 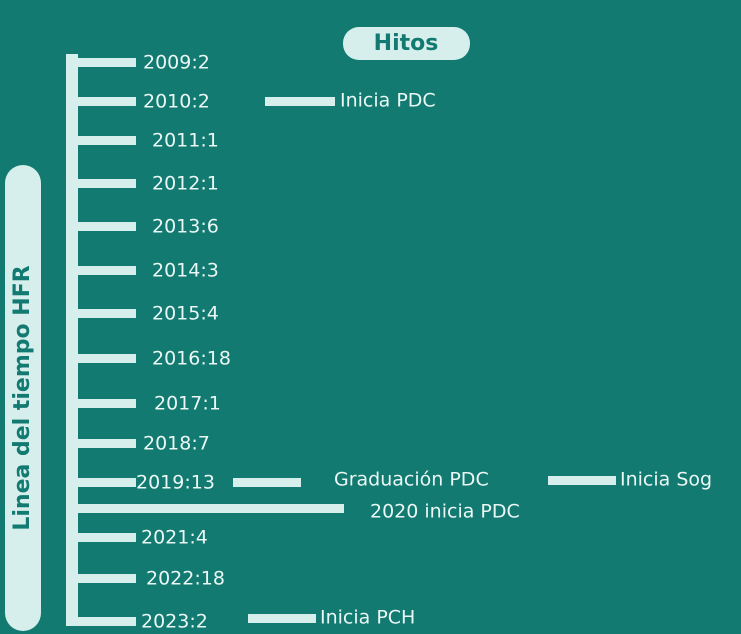 What do you see at coordinates (175, 483) in the screenshot?
I see `year-label: 2019:13` at bounding box center [175, 483].